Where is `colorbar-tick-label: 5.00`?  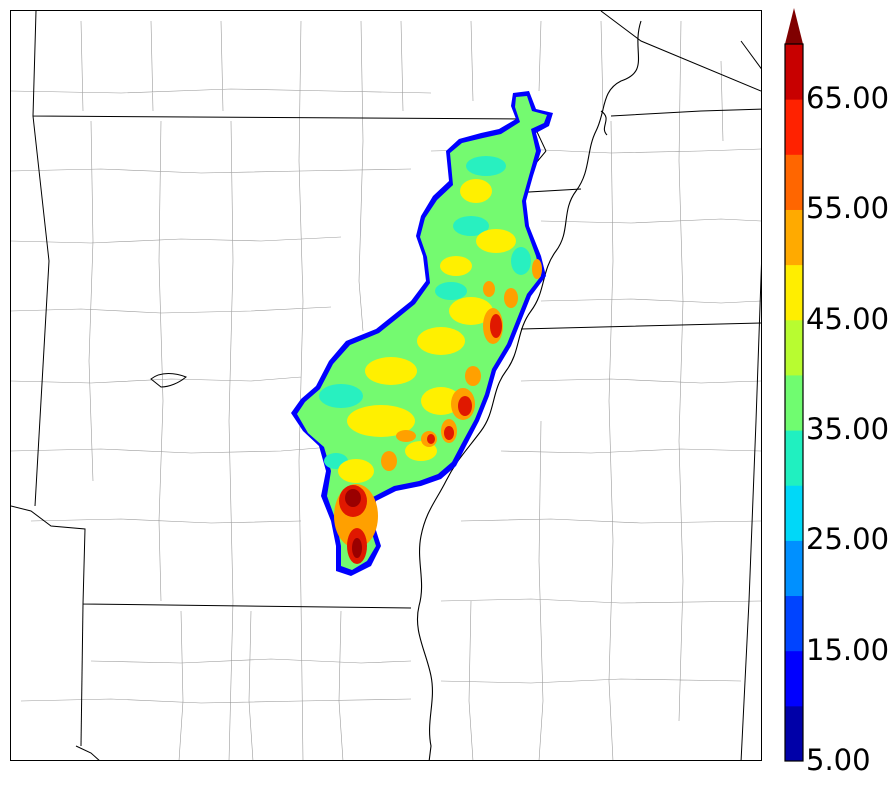 colorbar-tick-label: 5.00 is located at coordinates (838, 760).